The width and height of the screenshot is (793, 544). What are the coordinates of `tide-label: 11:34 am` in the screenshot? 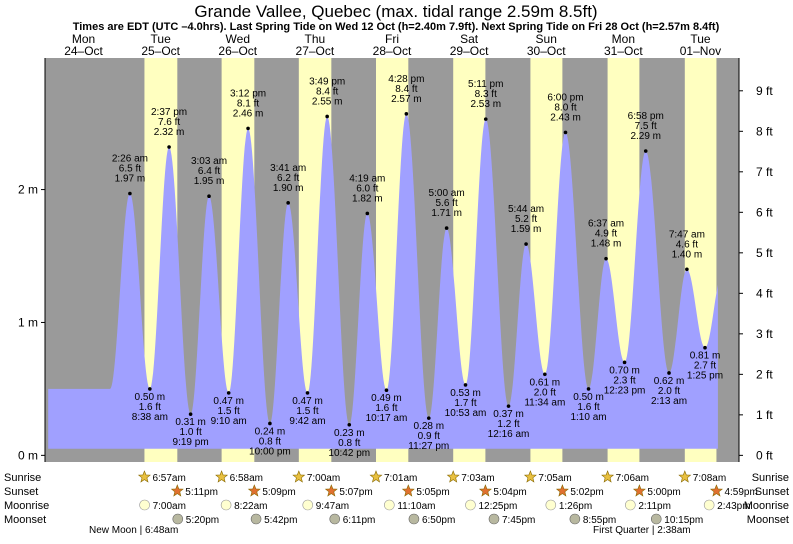 It's located at (544, 402).